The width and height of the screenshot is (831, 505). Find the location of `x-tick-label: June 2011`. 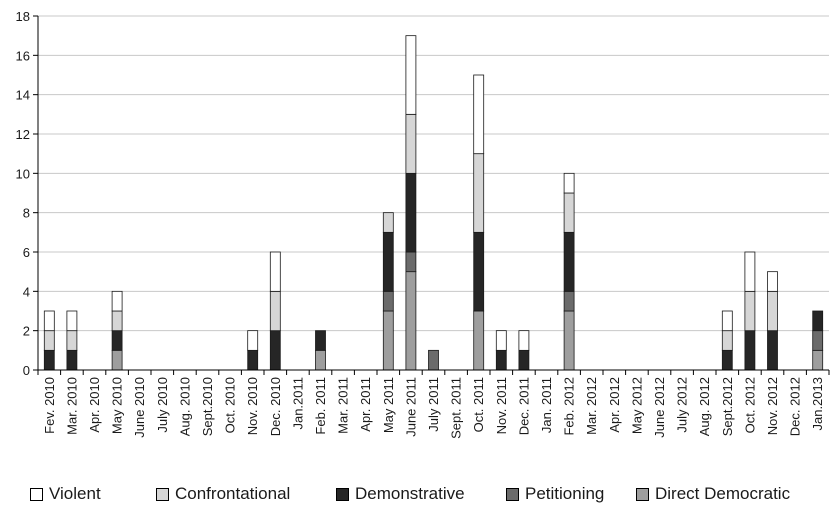

x-tick-label: June 2011 is located at coordinates (410, 407).